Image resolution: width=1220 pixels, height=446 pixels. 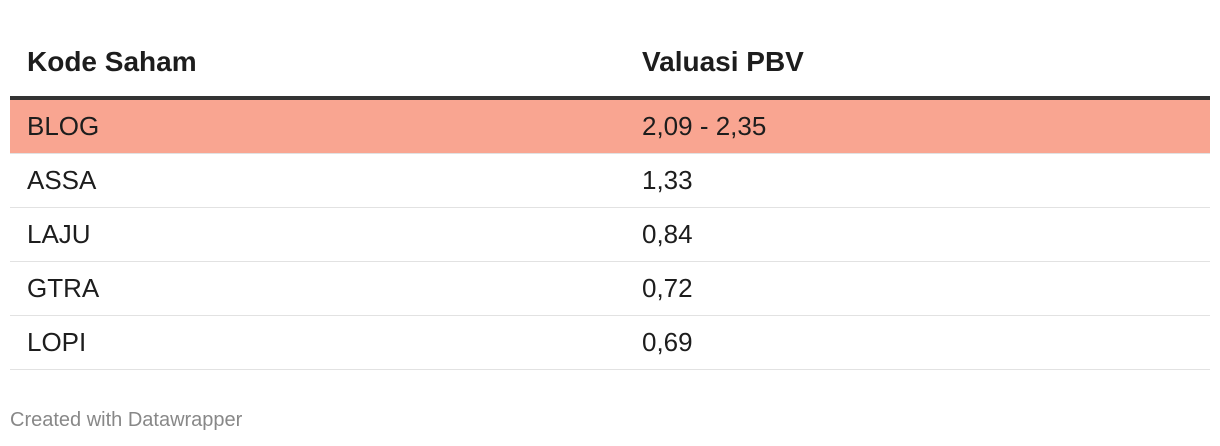 I want to click on table-cell: 0,72, so click(x=667, y=288).